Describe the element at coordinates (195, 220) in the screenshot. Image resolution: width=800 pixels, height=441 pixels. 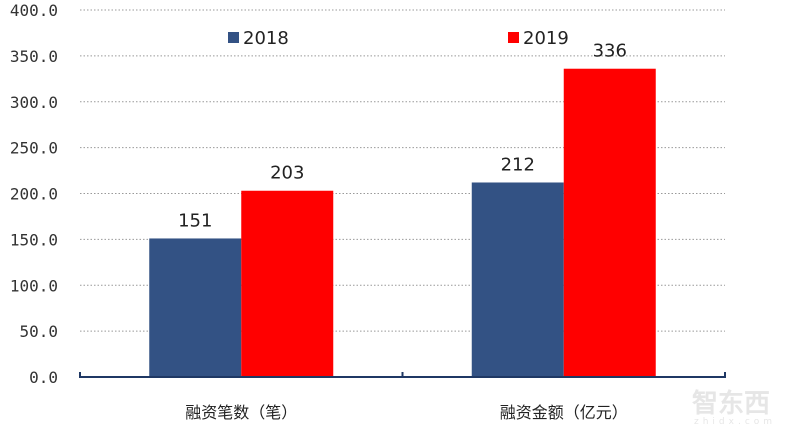
I see `data-label: 151` at that location.